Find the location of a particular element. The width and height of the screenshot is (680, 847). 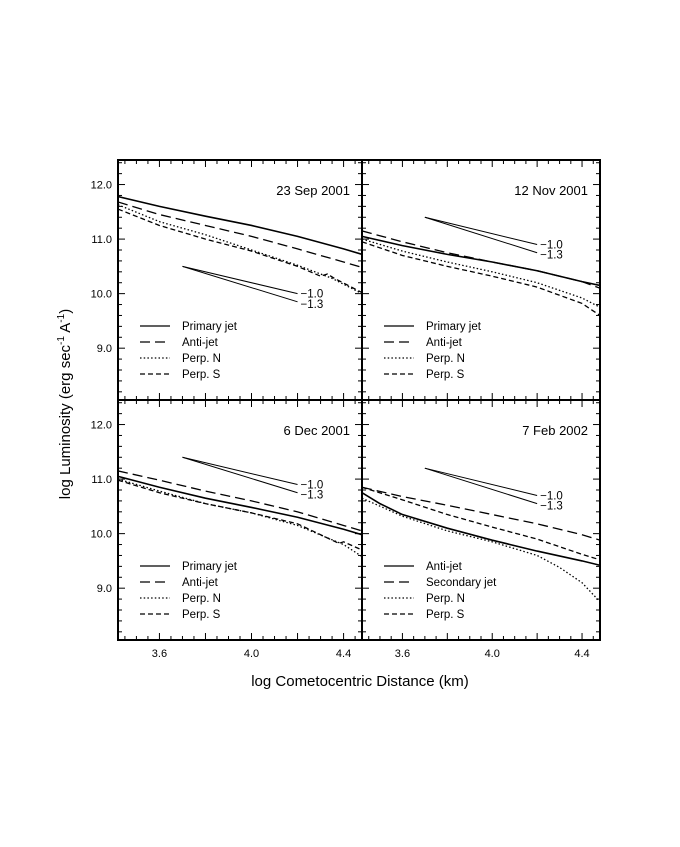

y-axis-title-suffix: ) is located at coordinates (65, 311).